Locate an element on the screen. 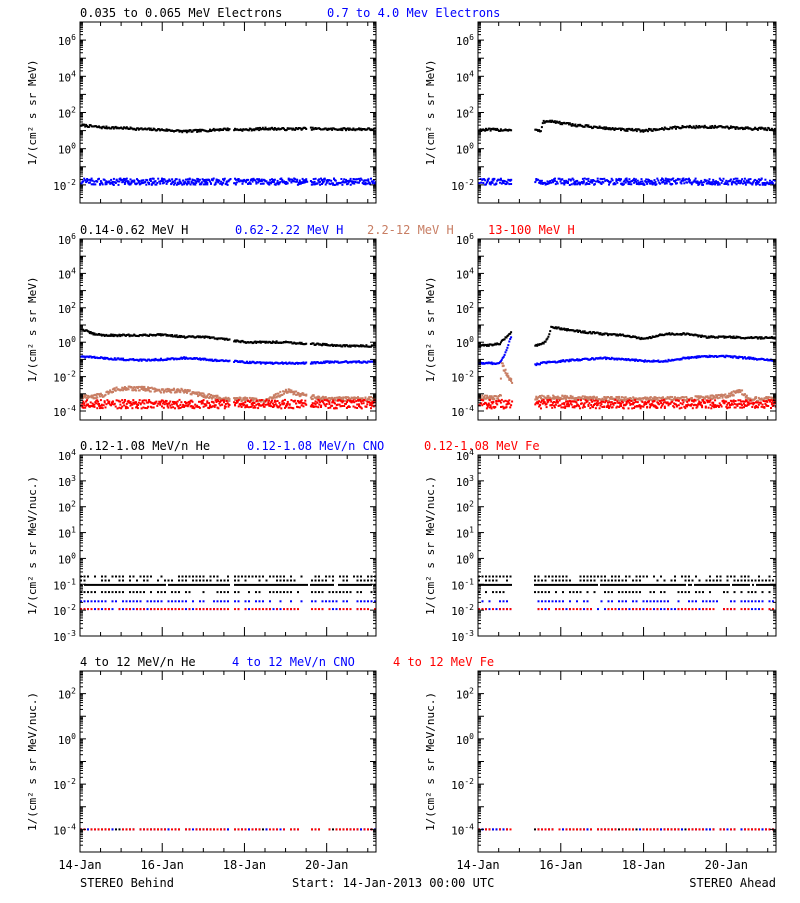 The image size is (800, 903). legend-entry: 2.2-12 MeV H is located at coordinates (410, 230).